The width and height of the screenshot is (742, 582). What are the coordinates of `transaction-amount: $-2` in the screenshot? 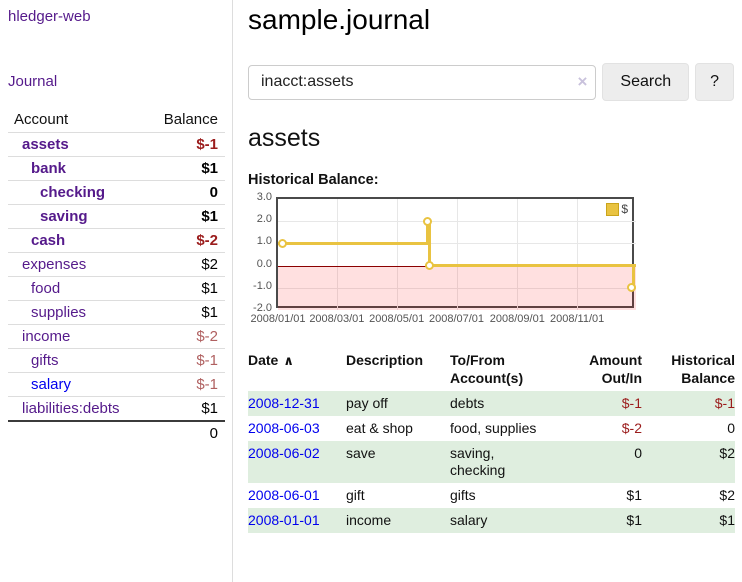 It's located at (631, 428).